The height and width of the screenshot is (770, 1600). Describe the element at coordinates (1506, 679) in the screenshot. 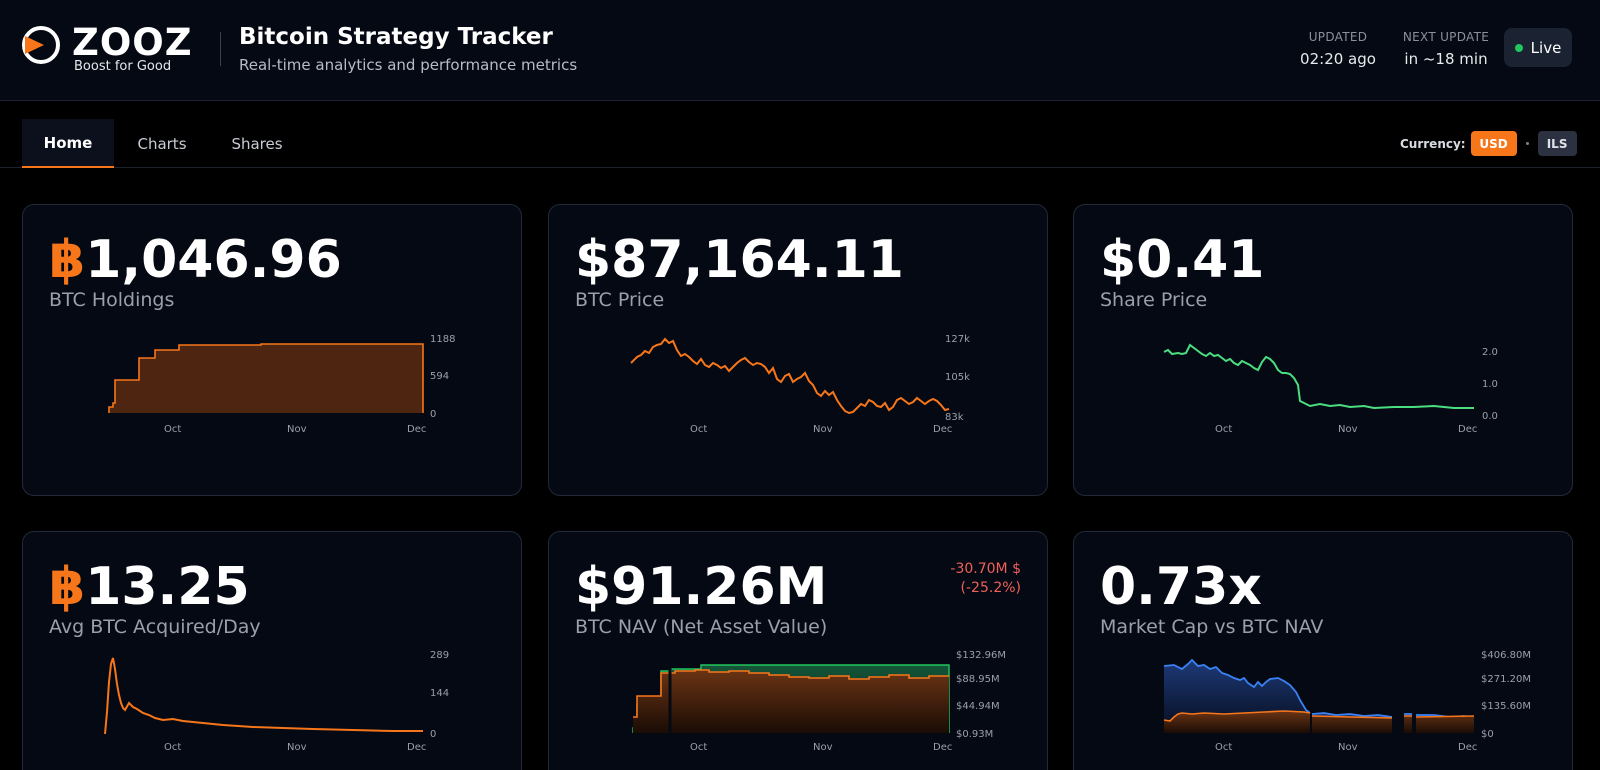

I see `y-tick: $271.20M` at that location.